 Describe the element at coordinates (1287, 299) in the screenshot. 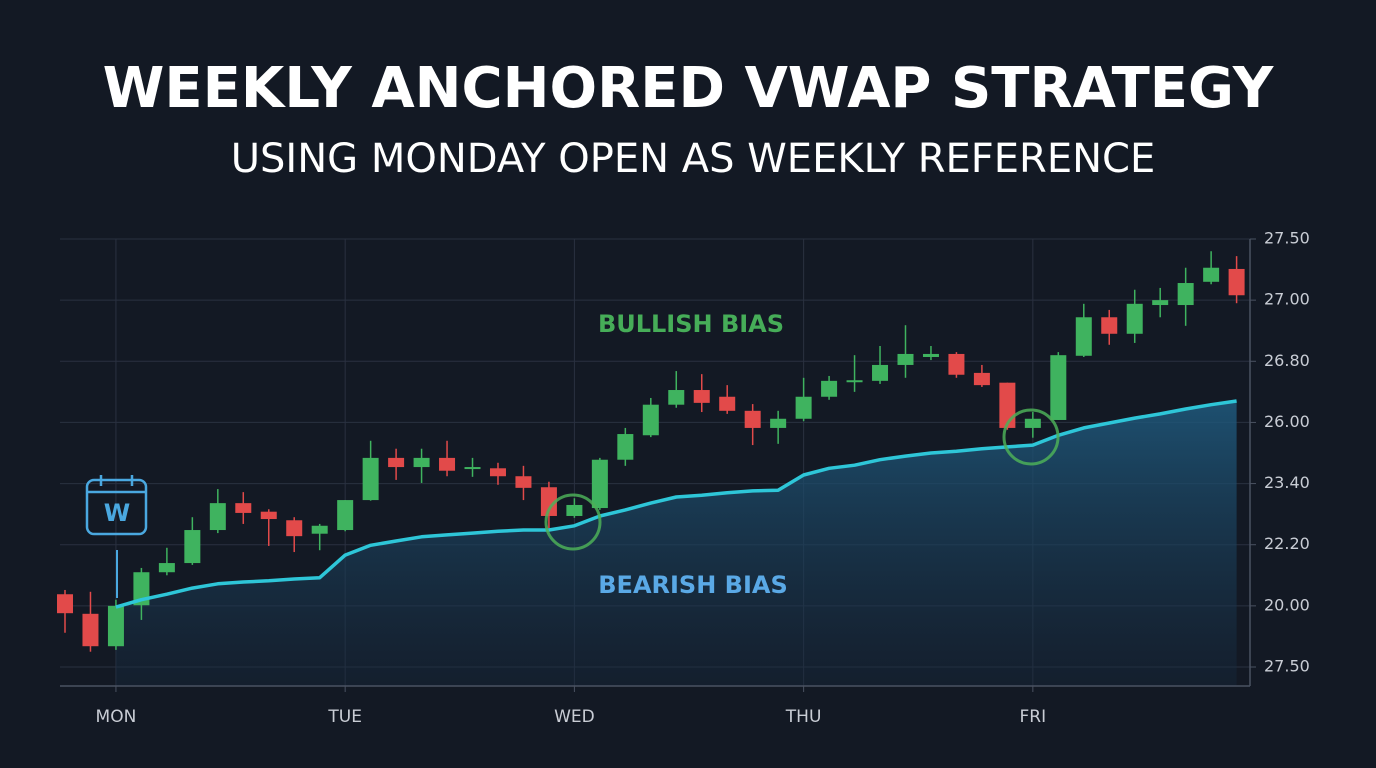

I see `y-tick-label: 27.00` at that location.